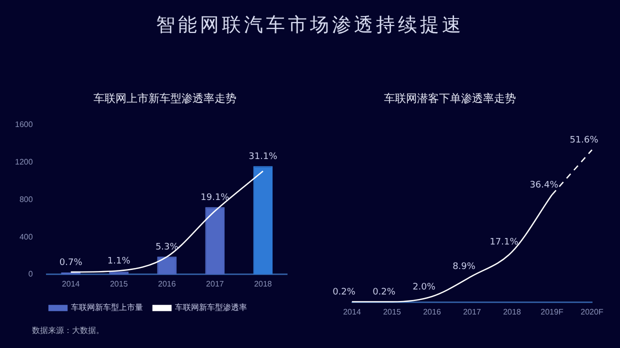 This screenshot has width=620, height=348. Describe the element at coordinates (211, 307) in the screenshot. I see `legend-label: 车联网新车型渗透率` at that location.